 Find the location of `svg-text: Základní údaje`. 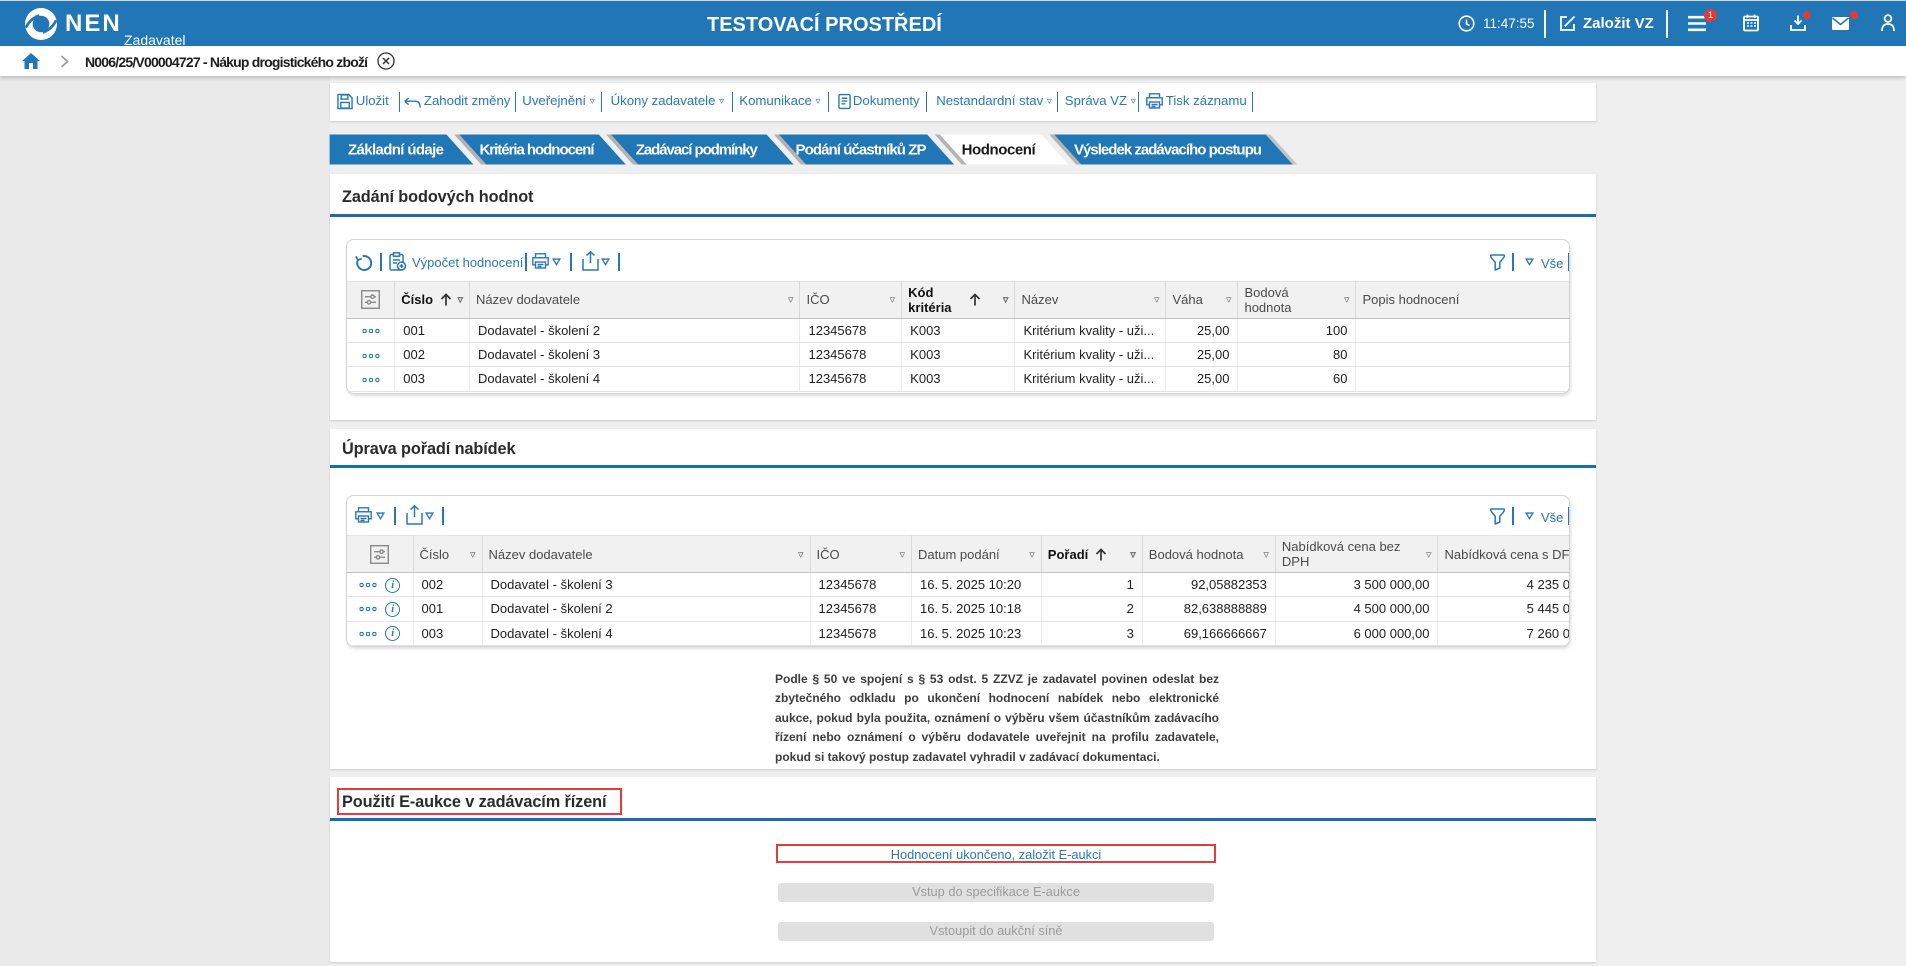

svg-text: Základní údaje is located at coordinates (396, 150).